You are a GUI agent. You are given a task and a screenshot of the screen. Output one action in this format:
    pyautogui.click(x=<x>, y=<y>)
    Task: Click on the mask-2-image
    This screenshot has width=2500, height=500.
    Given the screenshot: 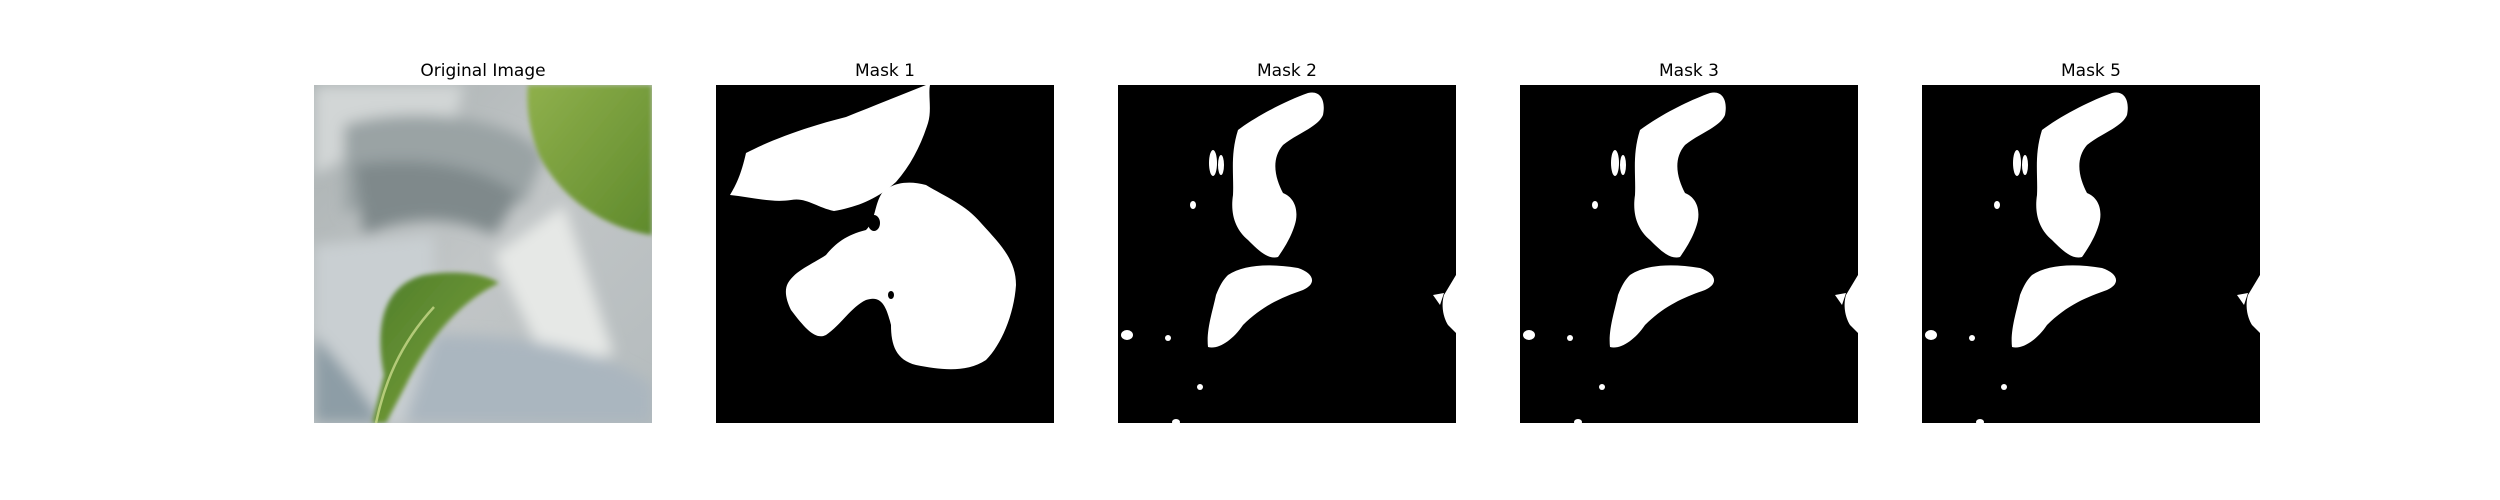 What is the action you would take?
    pyautogui.click(x=1287, y=254)
    